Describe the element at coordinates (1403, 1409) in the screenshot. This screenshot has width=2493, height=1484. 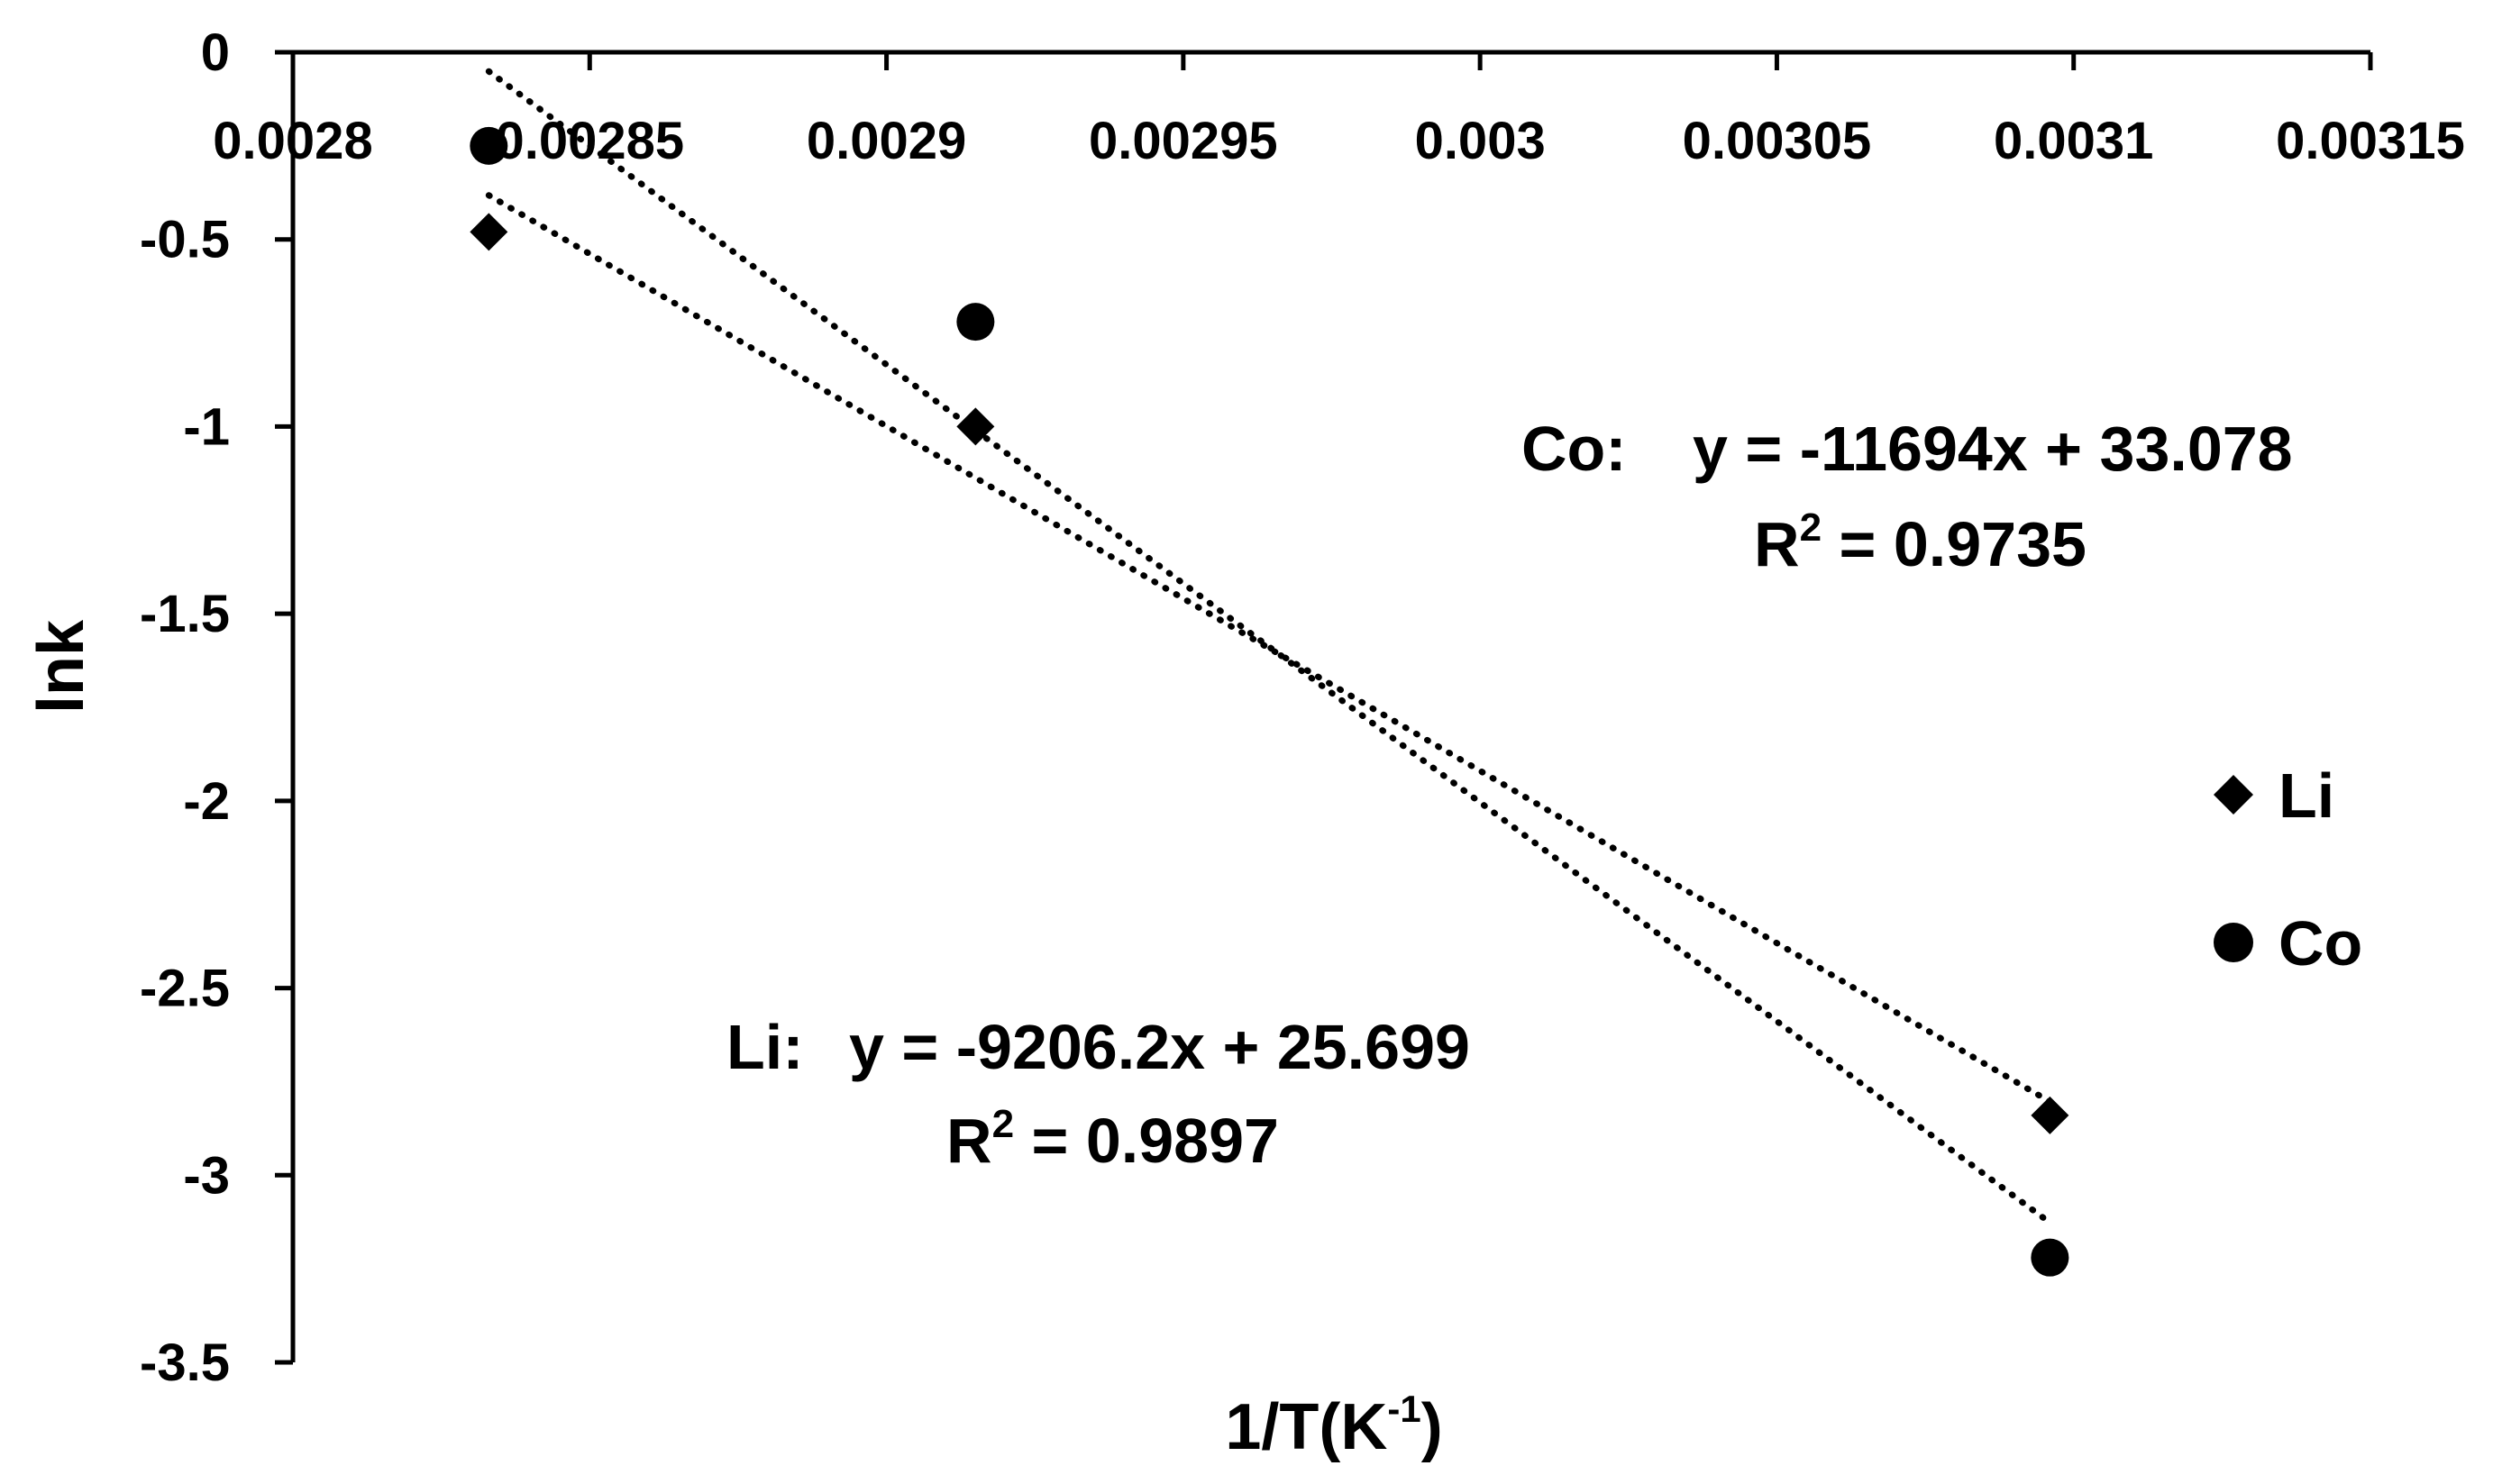
I see `x-axis-title-sup: -1` at that location.